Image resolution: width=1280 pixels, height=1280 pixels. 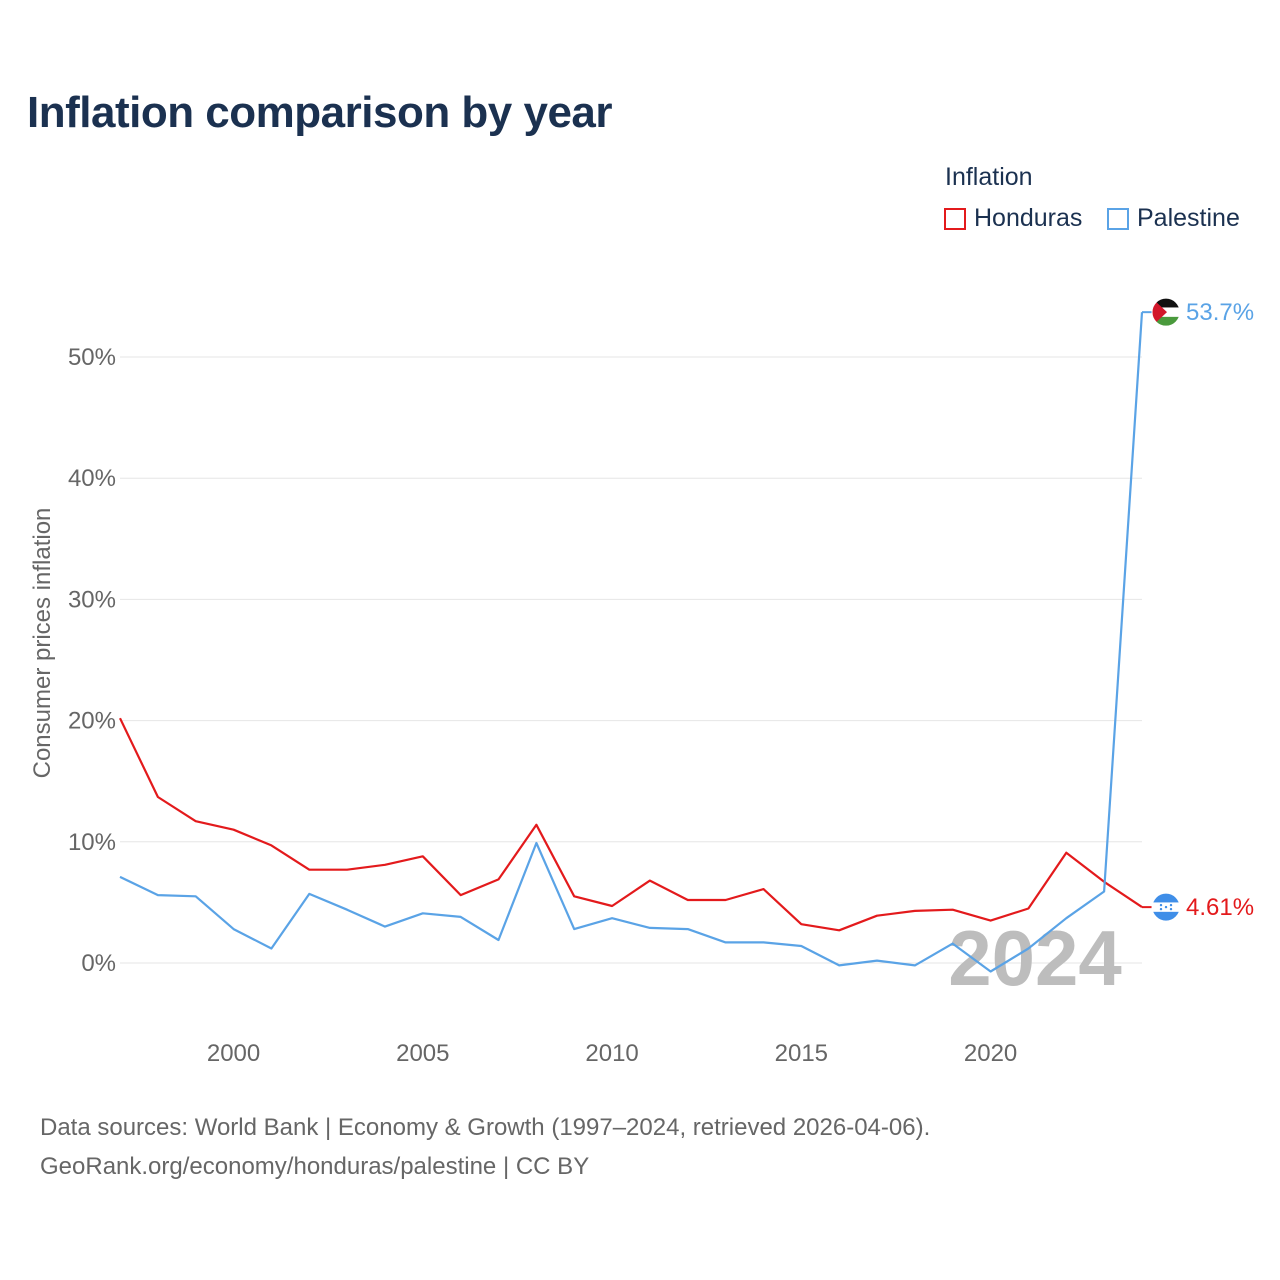 What do you see at coordinates (42, 643) in the screenshot?
I see `y-axis-label: Consumer prices inflation` at bounding box center [42, 643].